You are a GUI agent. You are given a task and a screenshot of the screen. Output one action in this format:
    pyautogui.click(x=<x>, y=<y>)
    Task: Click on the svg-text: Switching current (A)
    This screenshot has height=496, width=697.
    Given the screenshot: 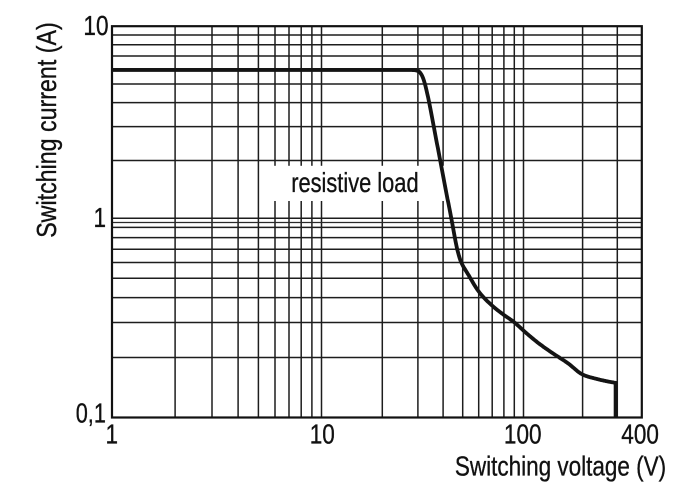 What is the action you would take?
    pyautogui.click(x=47, y=130)
    